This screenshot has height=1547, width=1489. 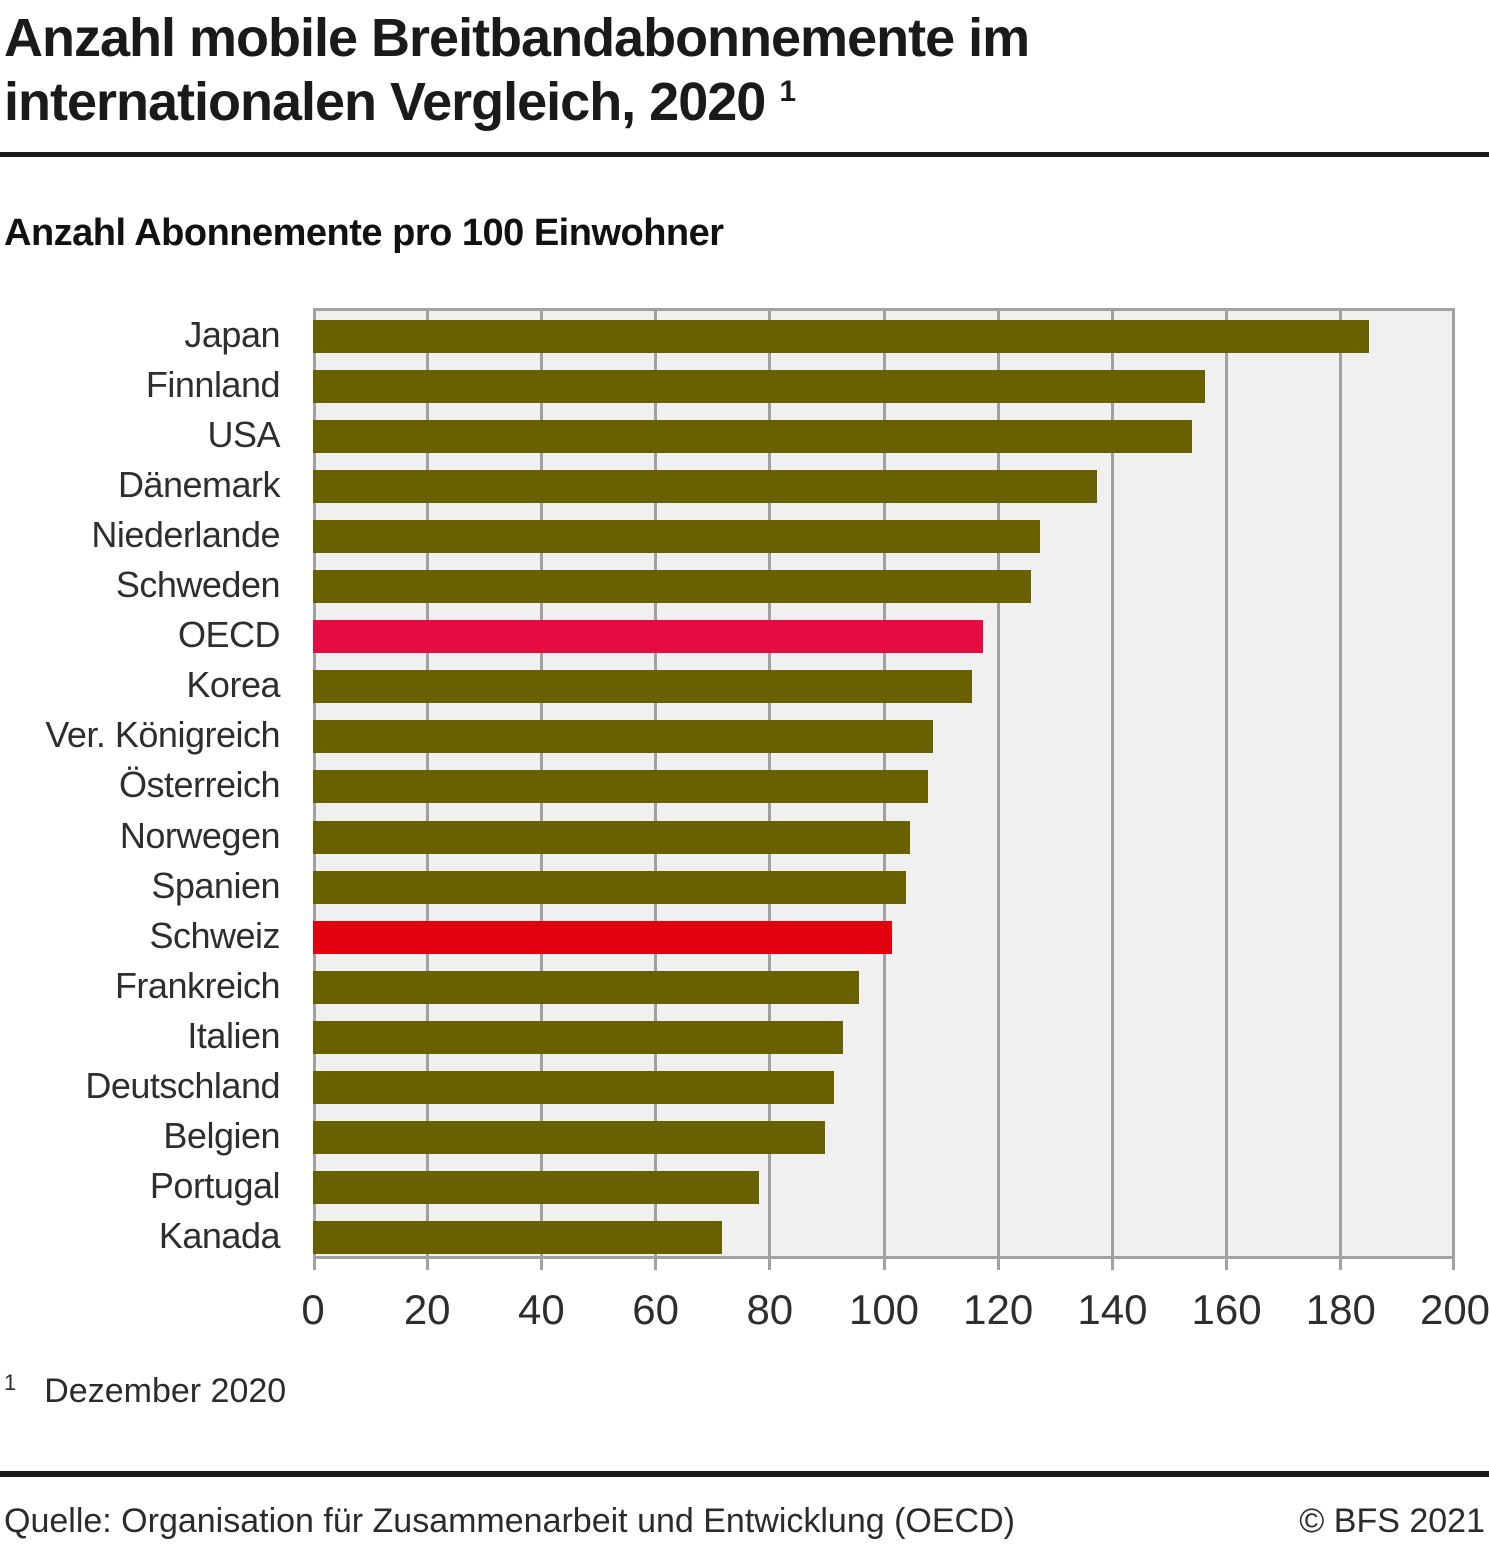 What do you see at coordinates (705, 487) in the screenshot?
I see `bar-dänemark` at bounding box center [705, 487].